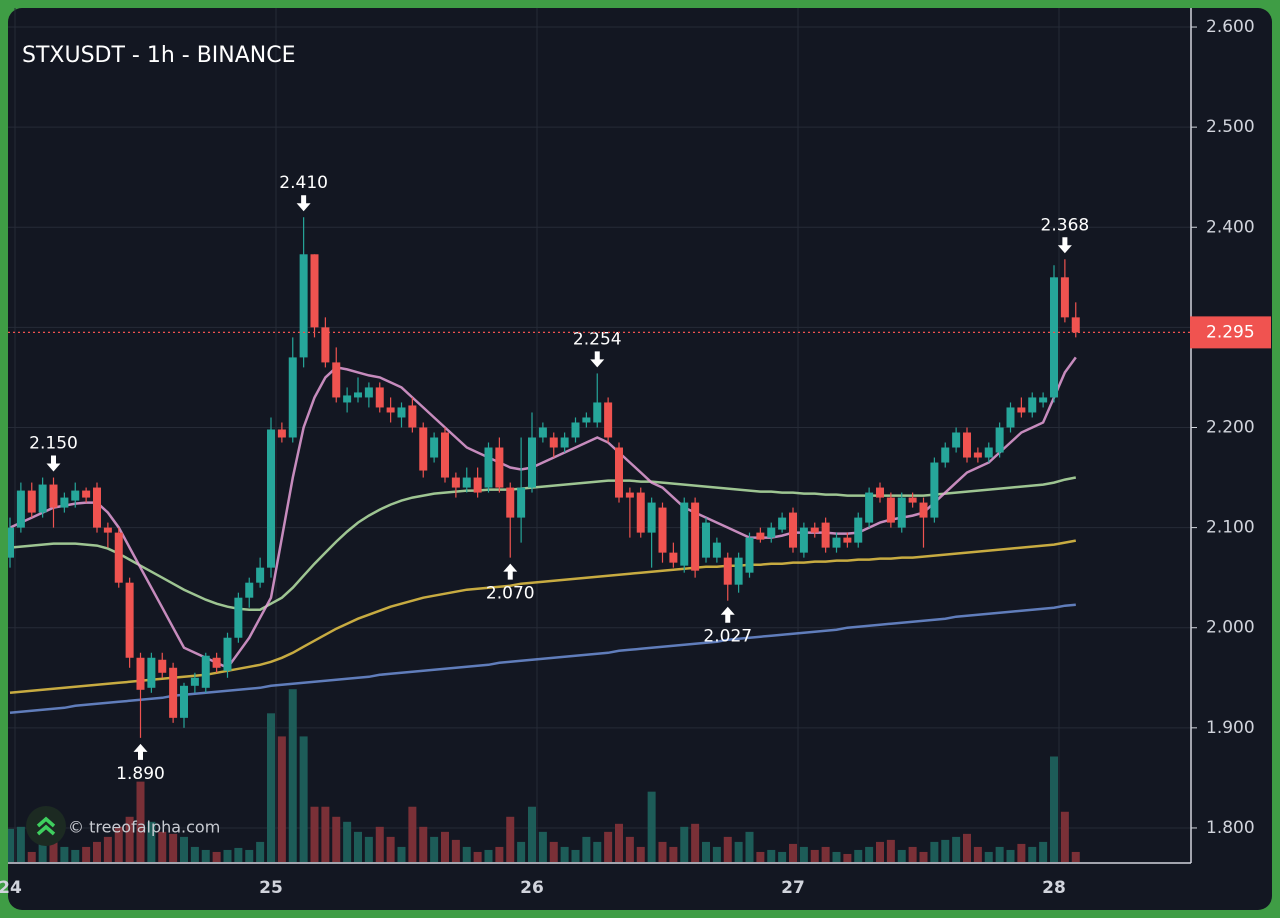 Image resolution: width=1280 pixels, height=918 pixels. I want to click on annotation-label: 2.368, so click(1065, 225).